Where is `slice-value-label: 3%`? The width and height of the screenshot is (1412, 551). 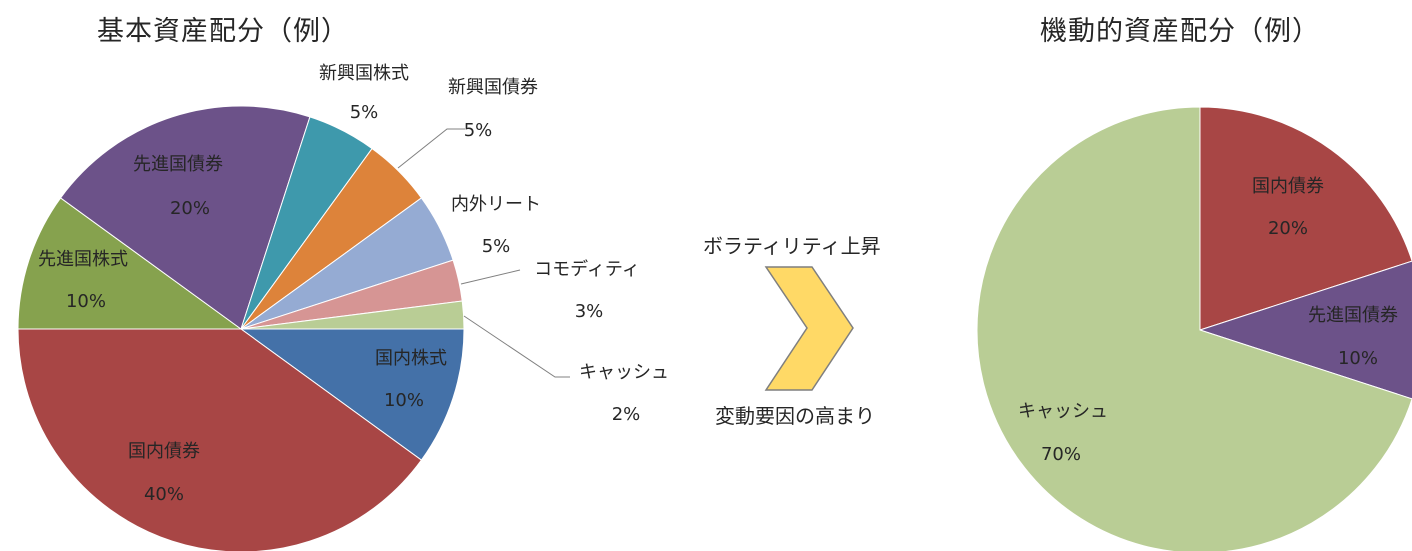 slice-value-label: 3% is located at coordinates (589, 311).